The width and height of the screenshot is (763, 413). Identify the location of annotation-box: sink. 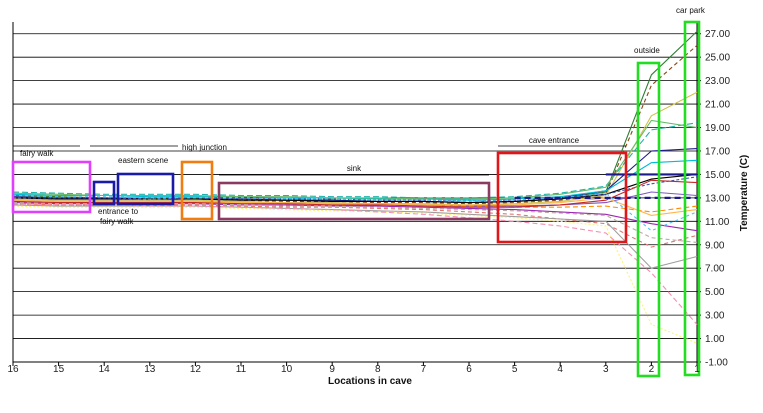
(354, 192).